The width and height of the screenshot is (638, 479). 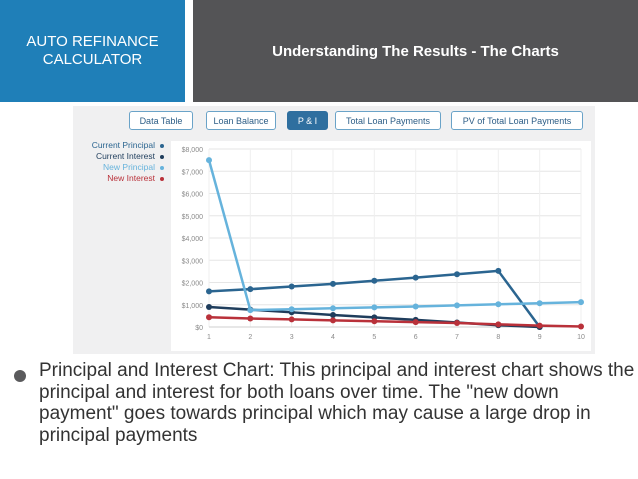 What do you see at coordinates (193, 195) in the screenshot?
I see `y-tick-label: $6,000` at bounding box center [193, 195].